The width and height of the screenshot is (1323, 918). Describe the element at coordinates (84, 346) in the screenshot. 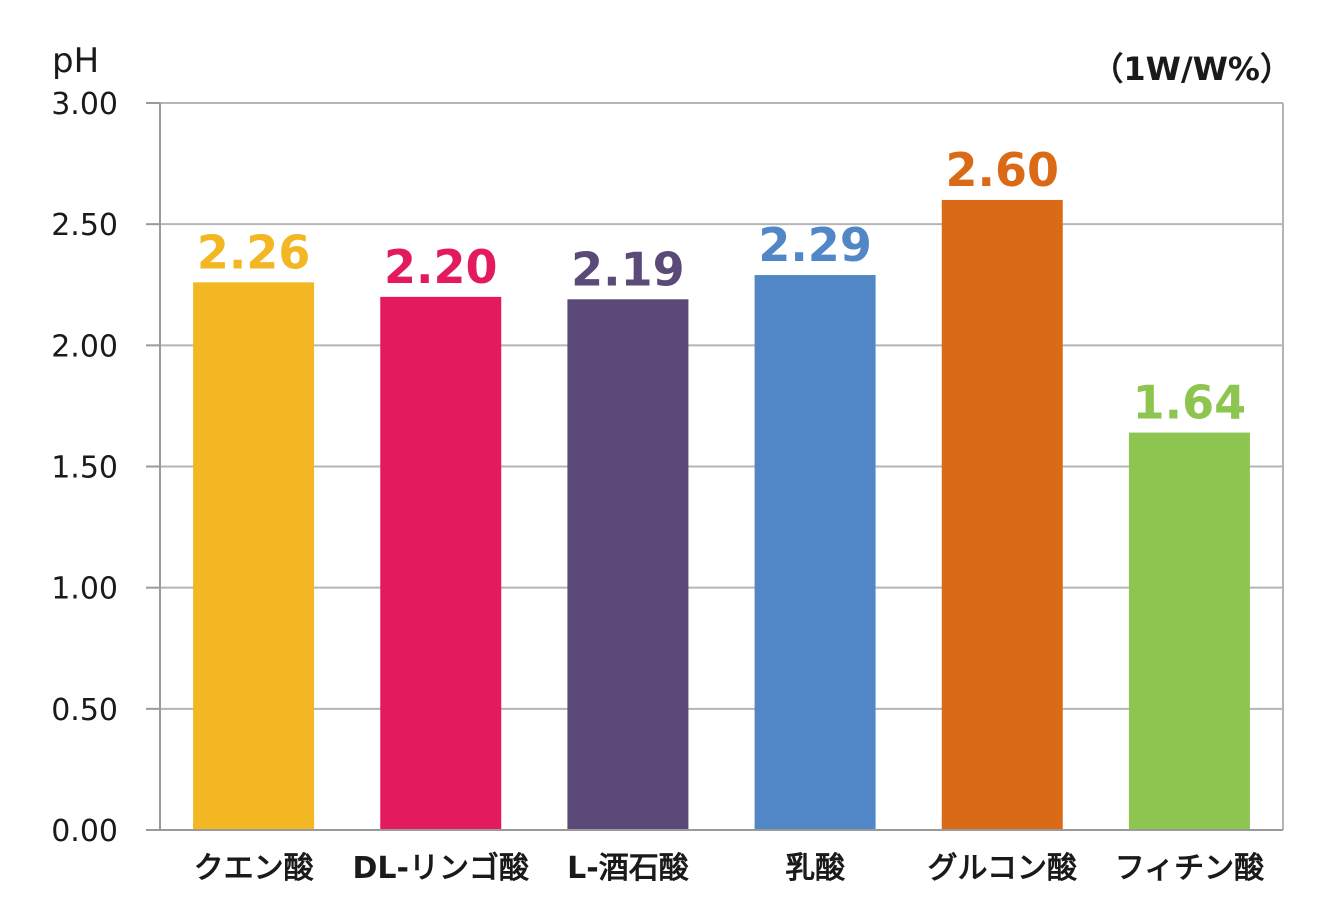

I see `y-tick-label: 2.00` at that location.